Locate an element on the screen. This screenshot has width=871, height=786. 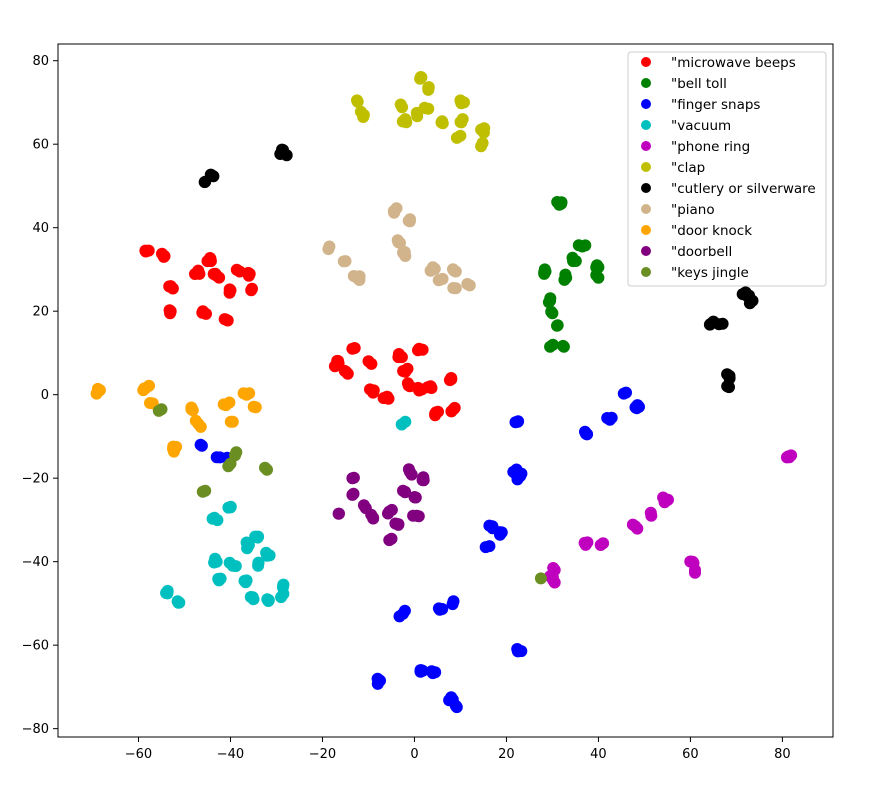
x-axis: −60 −40 −20 0 20 40 60 80 is located at coordinates (458, 749).